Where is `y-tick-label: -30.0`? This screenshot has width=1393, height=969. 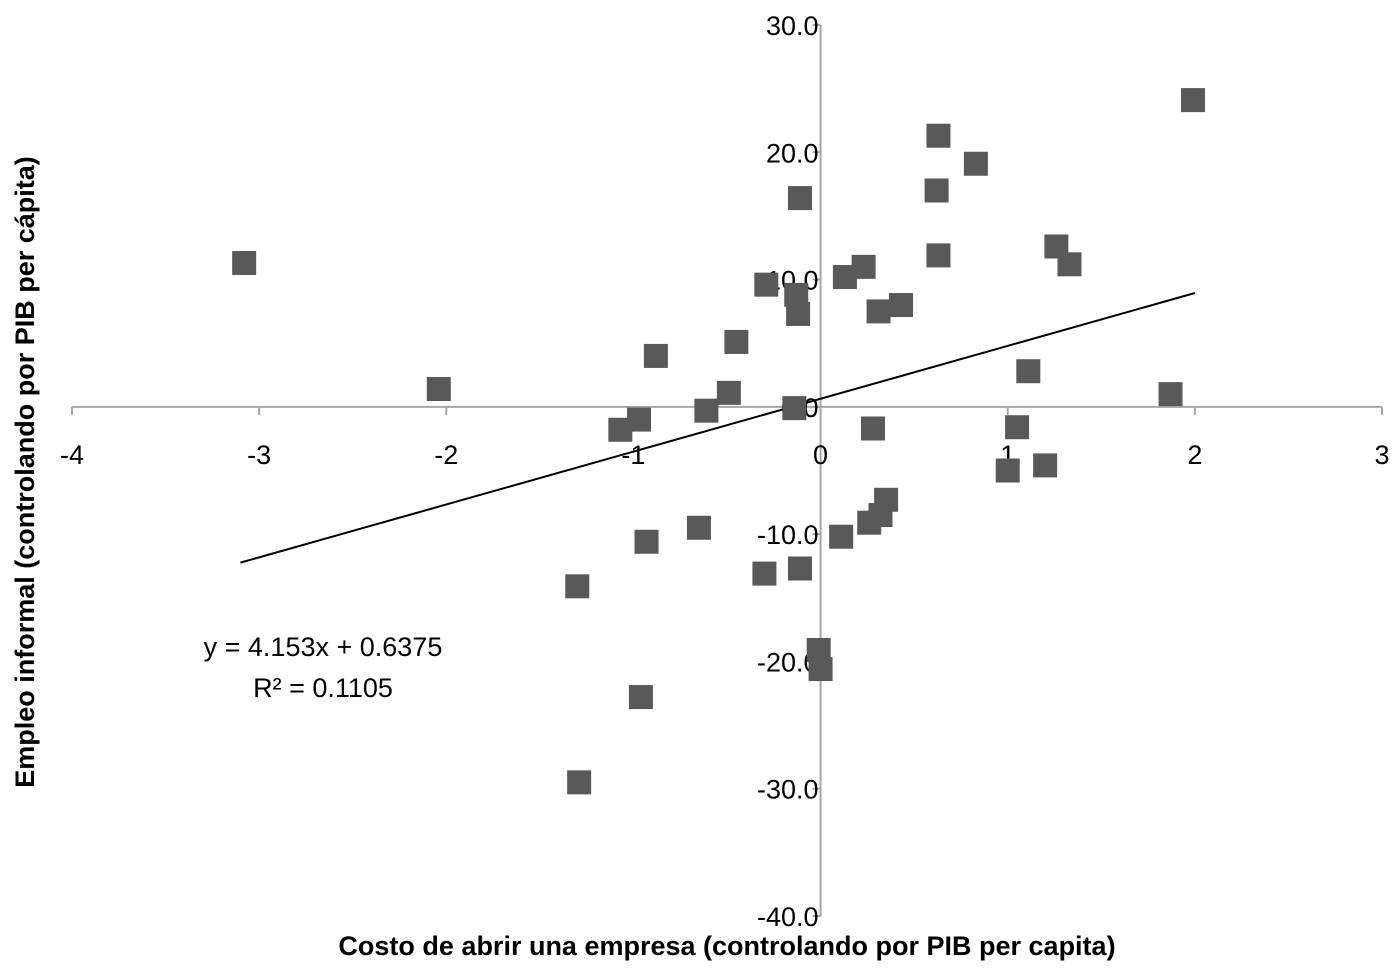
y-tick-label: -30.0 is located at coordinates (788, 790).